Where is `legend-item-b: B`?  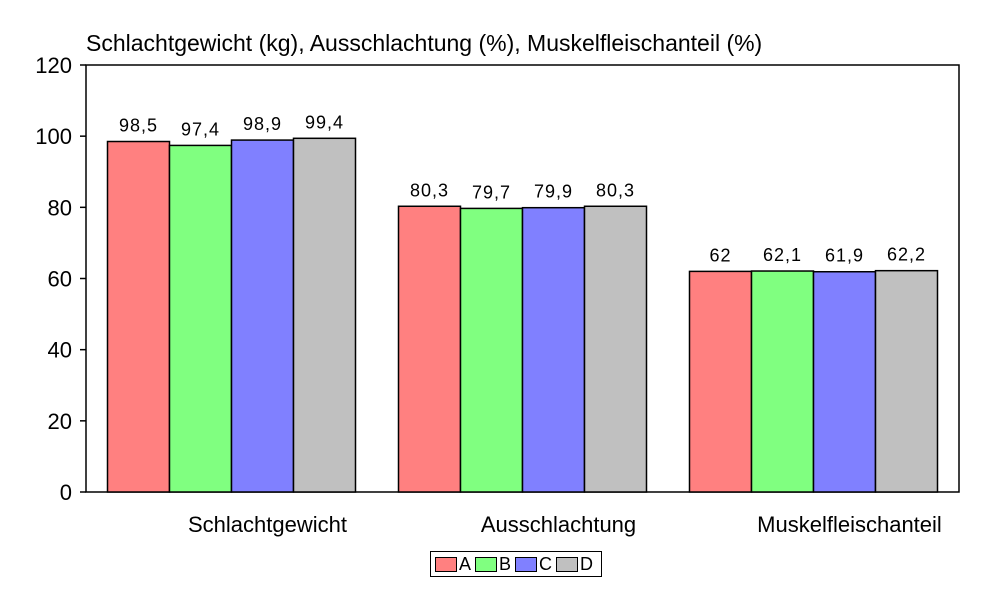
legend-item-b: B is located at coordinates (493, 564).